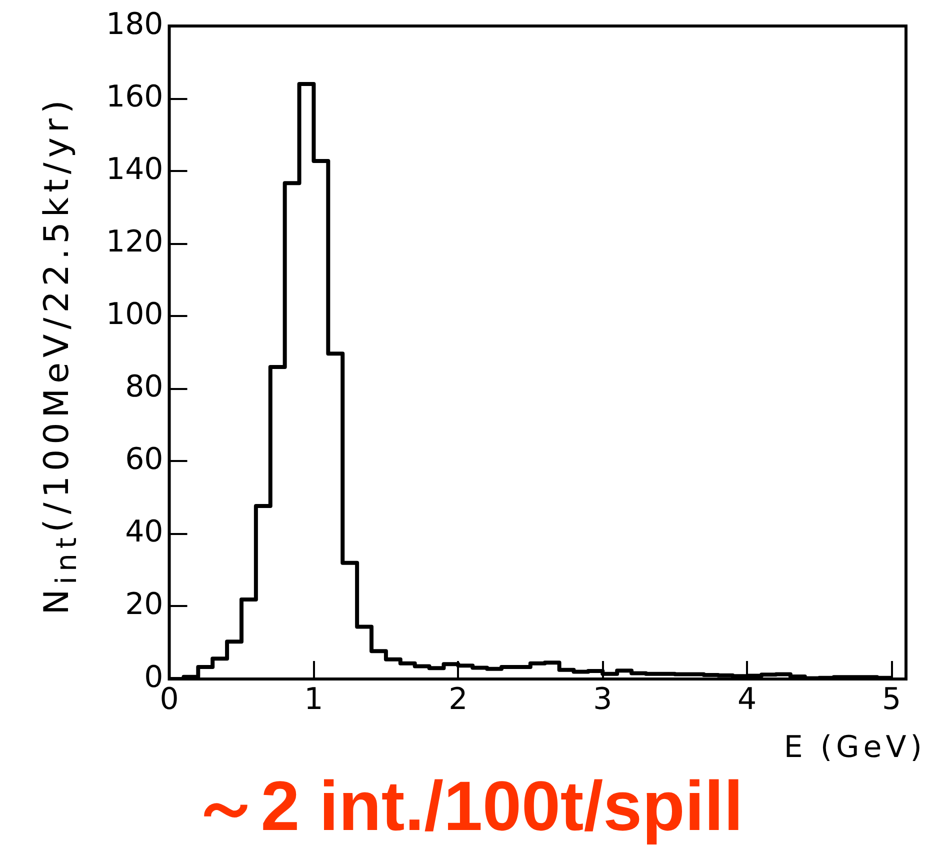  Describe the element at coordinates (602, 699) in the screenshot. I see `x-tick-label: 3` at that location.